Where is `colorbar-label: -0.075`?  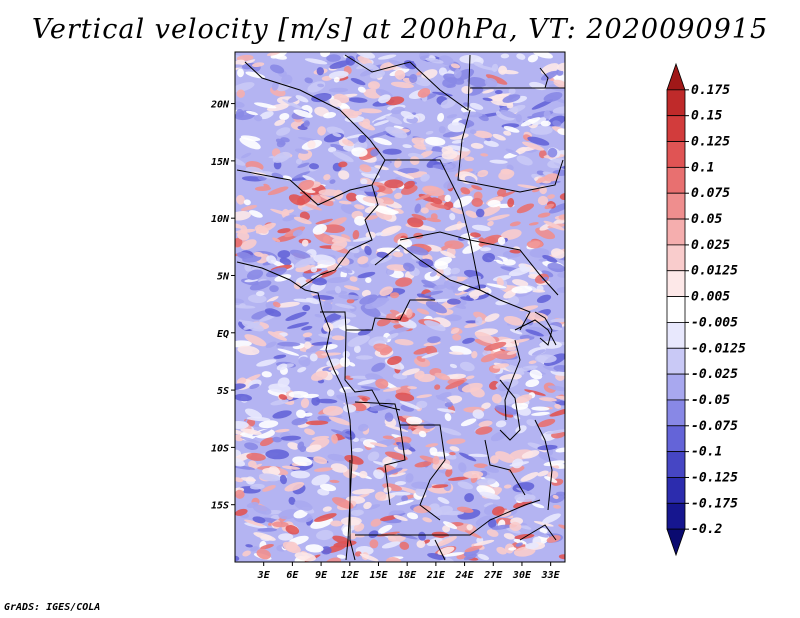
colorbar-label: -0.075 is located at coordinates (714, 426).